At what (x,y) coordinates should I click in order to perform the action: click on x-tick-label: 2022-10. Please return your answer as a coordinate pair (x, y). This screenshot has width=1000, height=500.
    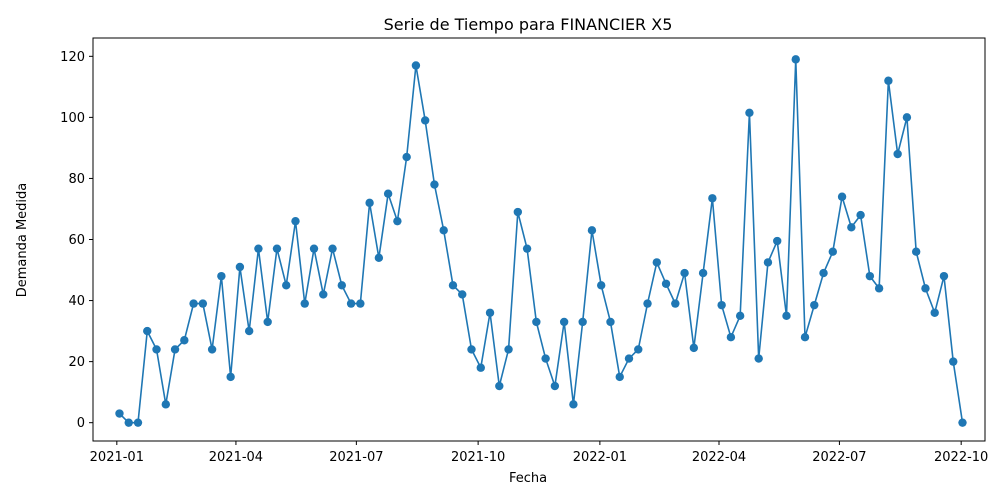
    Looking at the image, I should click on (961, 457).